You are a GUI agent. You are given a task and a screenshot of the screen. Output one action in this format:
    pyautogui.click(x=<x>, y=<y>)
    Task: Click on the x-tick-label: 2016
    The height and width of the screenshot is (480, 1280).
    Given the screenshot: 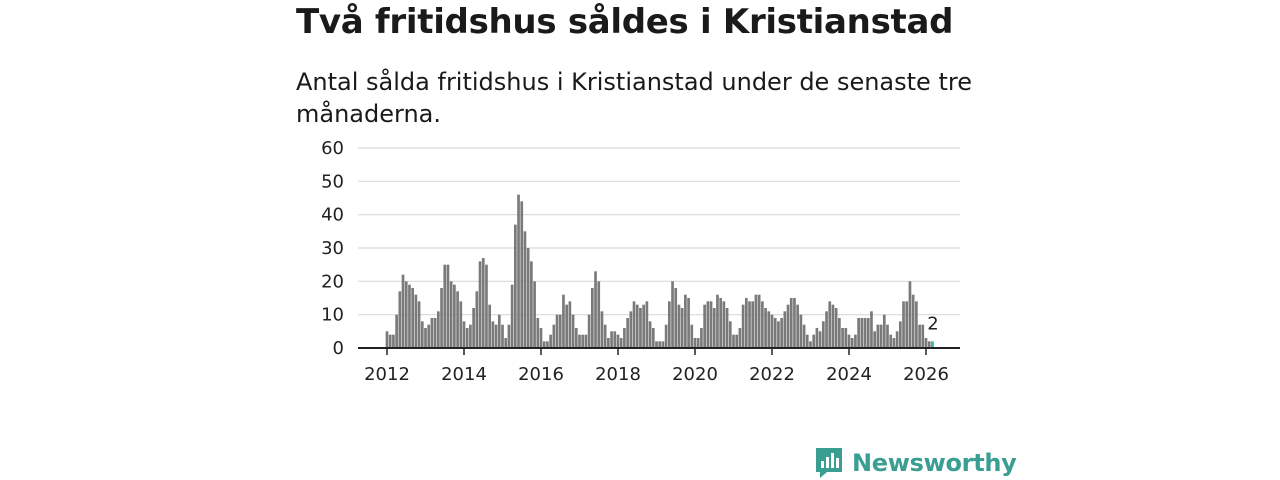 What is the action you would take?
    pyautogui.click(x=541, y=374)
    